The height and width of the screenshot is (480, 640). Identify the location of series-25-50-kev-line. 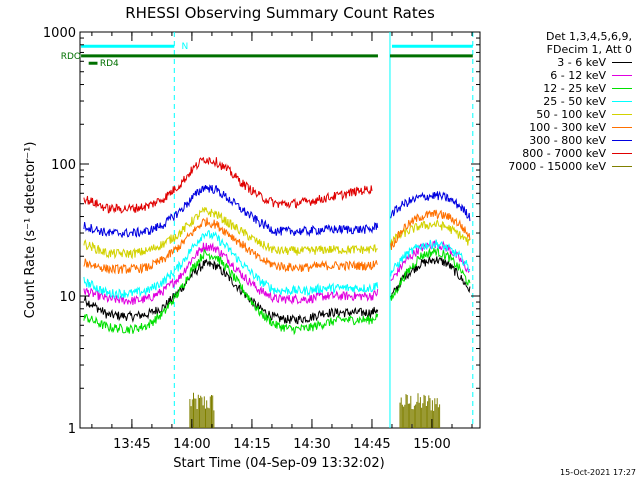
(277, 265).